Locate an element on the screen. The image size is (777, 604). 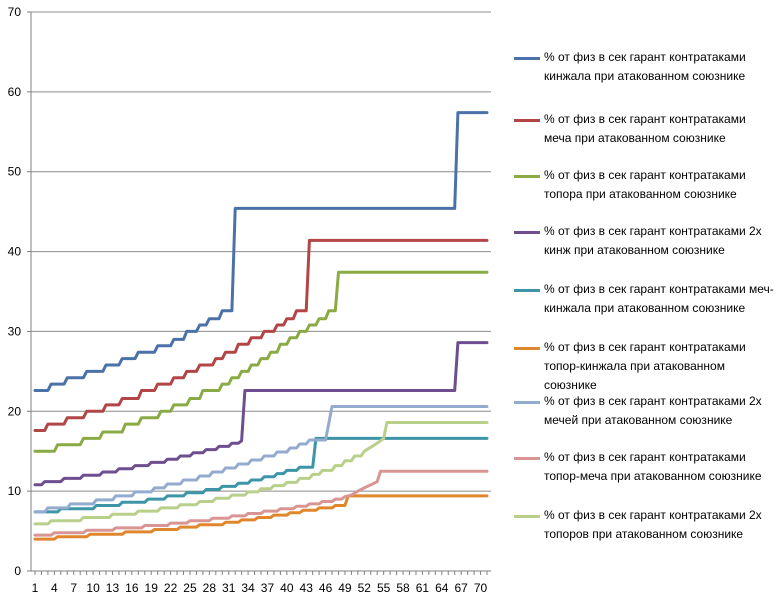
y-tick-label: 40 is located at coordinates (15, 252).